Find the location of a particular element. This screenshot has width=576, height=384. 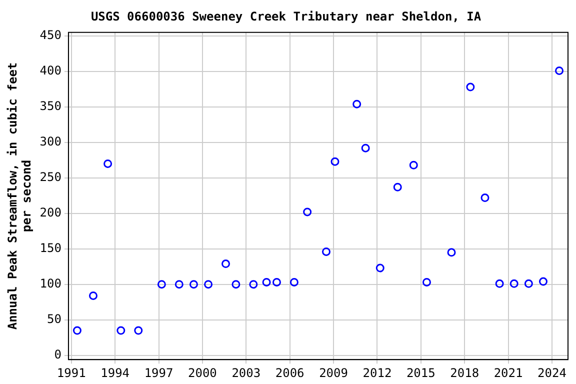

x-tick-label: 2009 is located at coordinates (333, 373).